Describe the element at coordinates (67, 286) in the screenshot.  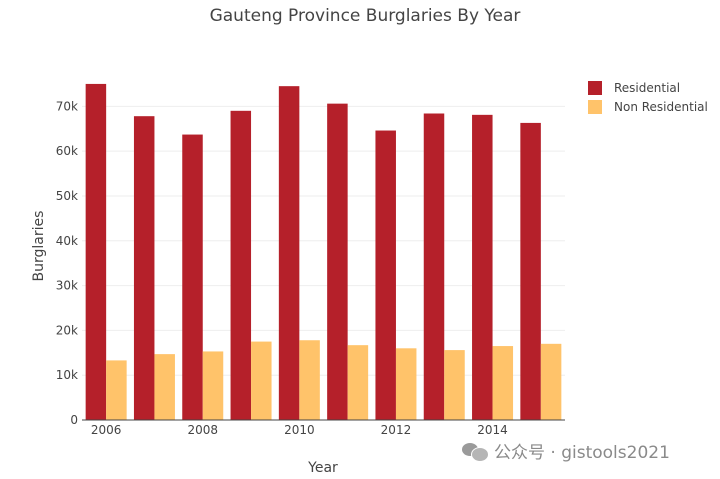
I see `y-tick-label: 30k` at that location.